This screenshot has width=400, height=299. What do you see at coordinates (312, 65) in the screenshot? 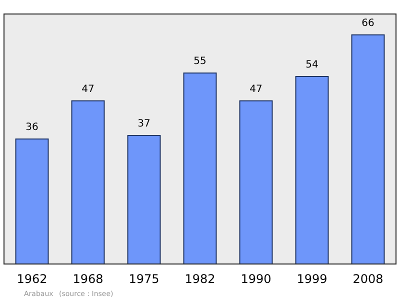
I see `data-label: 54` at bounding box center [312, 65].